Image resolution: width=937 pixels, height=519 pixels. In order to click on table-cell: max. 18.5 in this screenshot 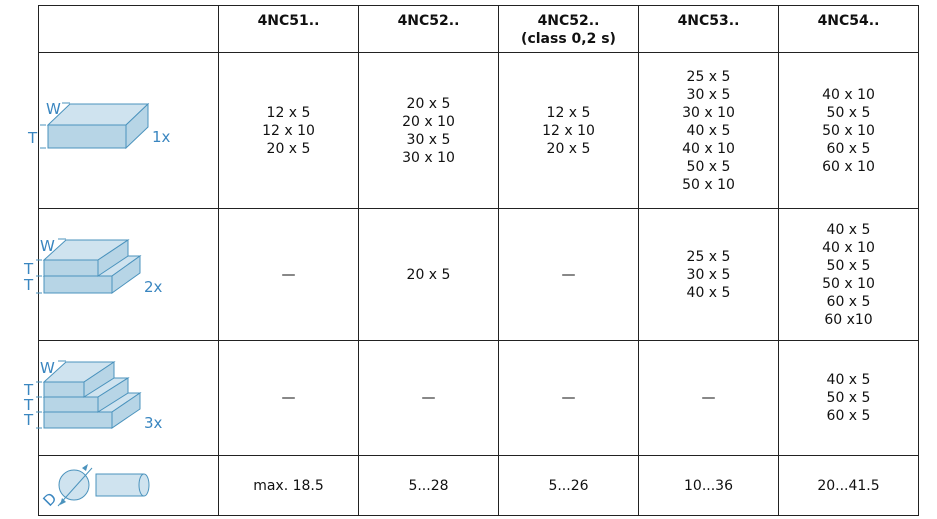, I will do `click(288, 485)`.